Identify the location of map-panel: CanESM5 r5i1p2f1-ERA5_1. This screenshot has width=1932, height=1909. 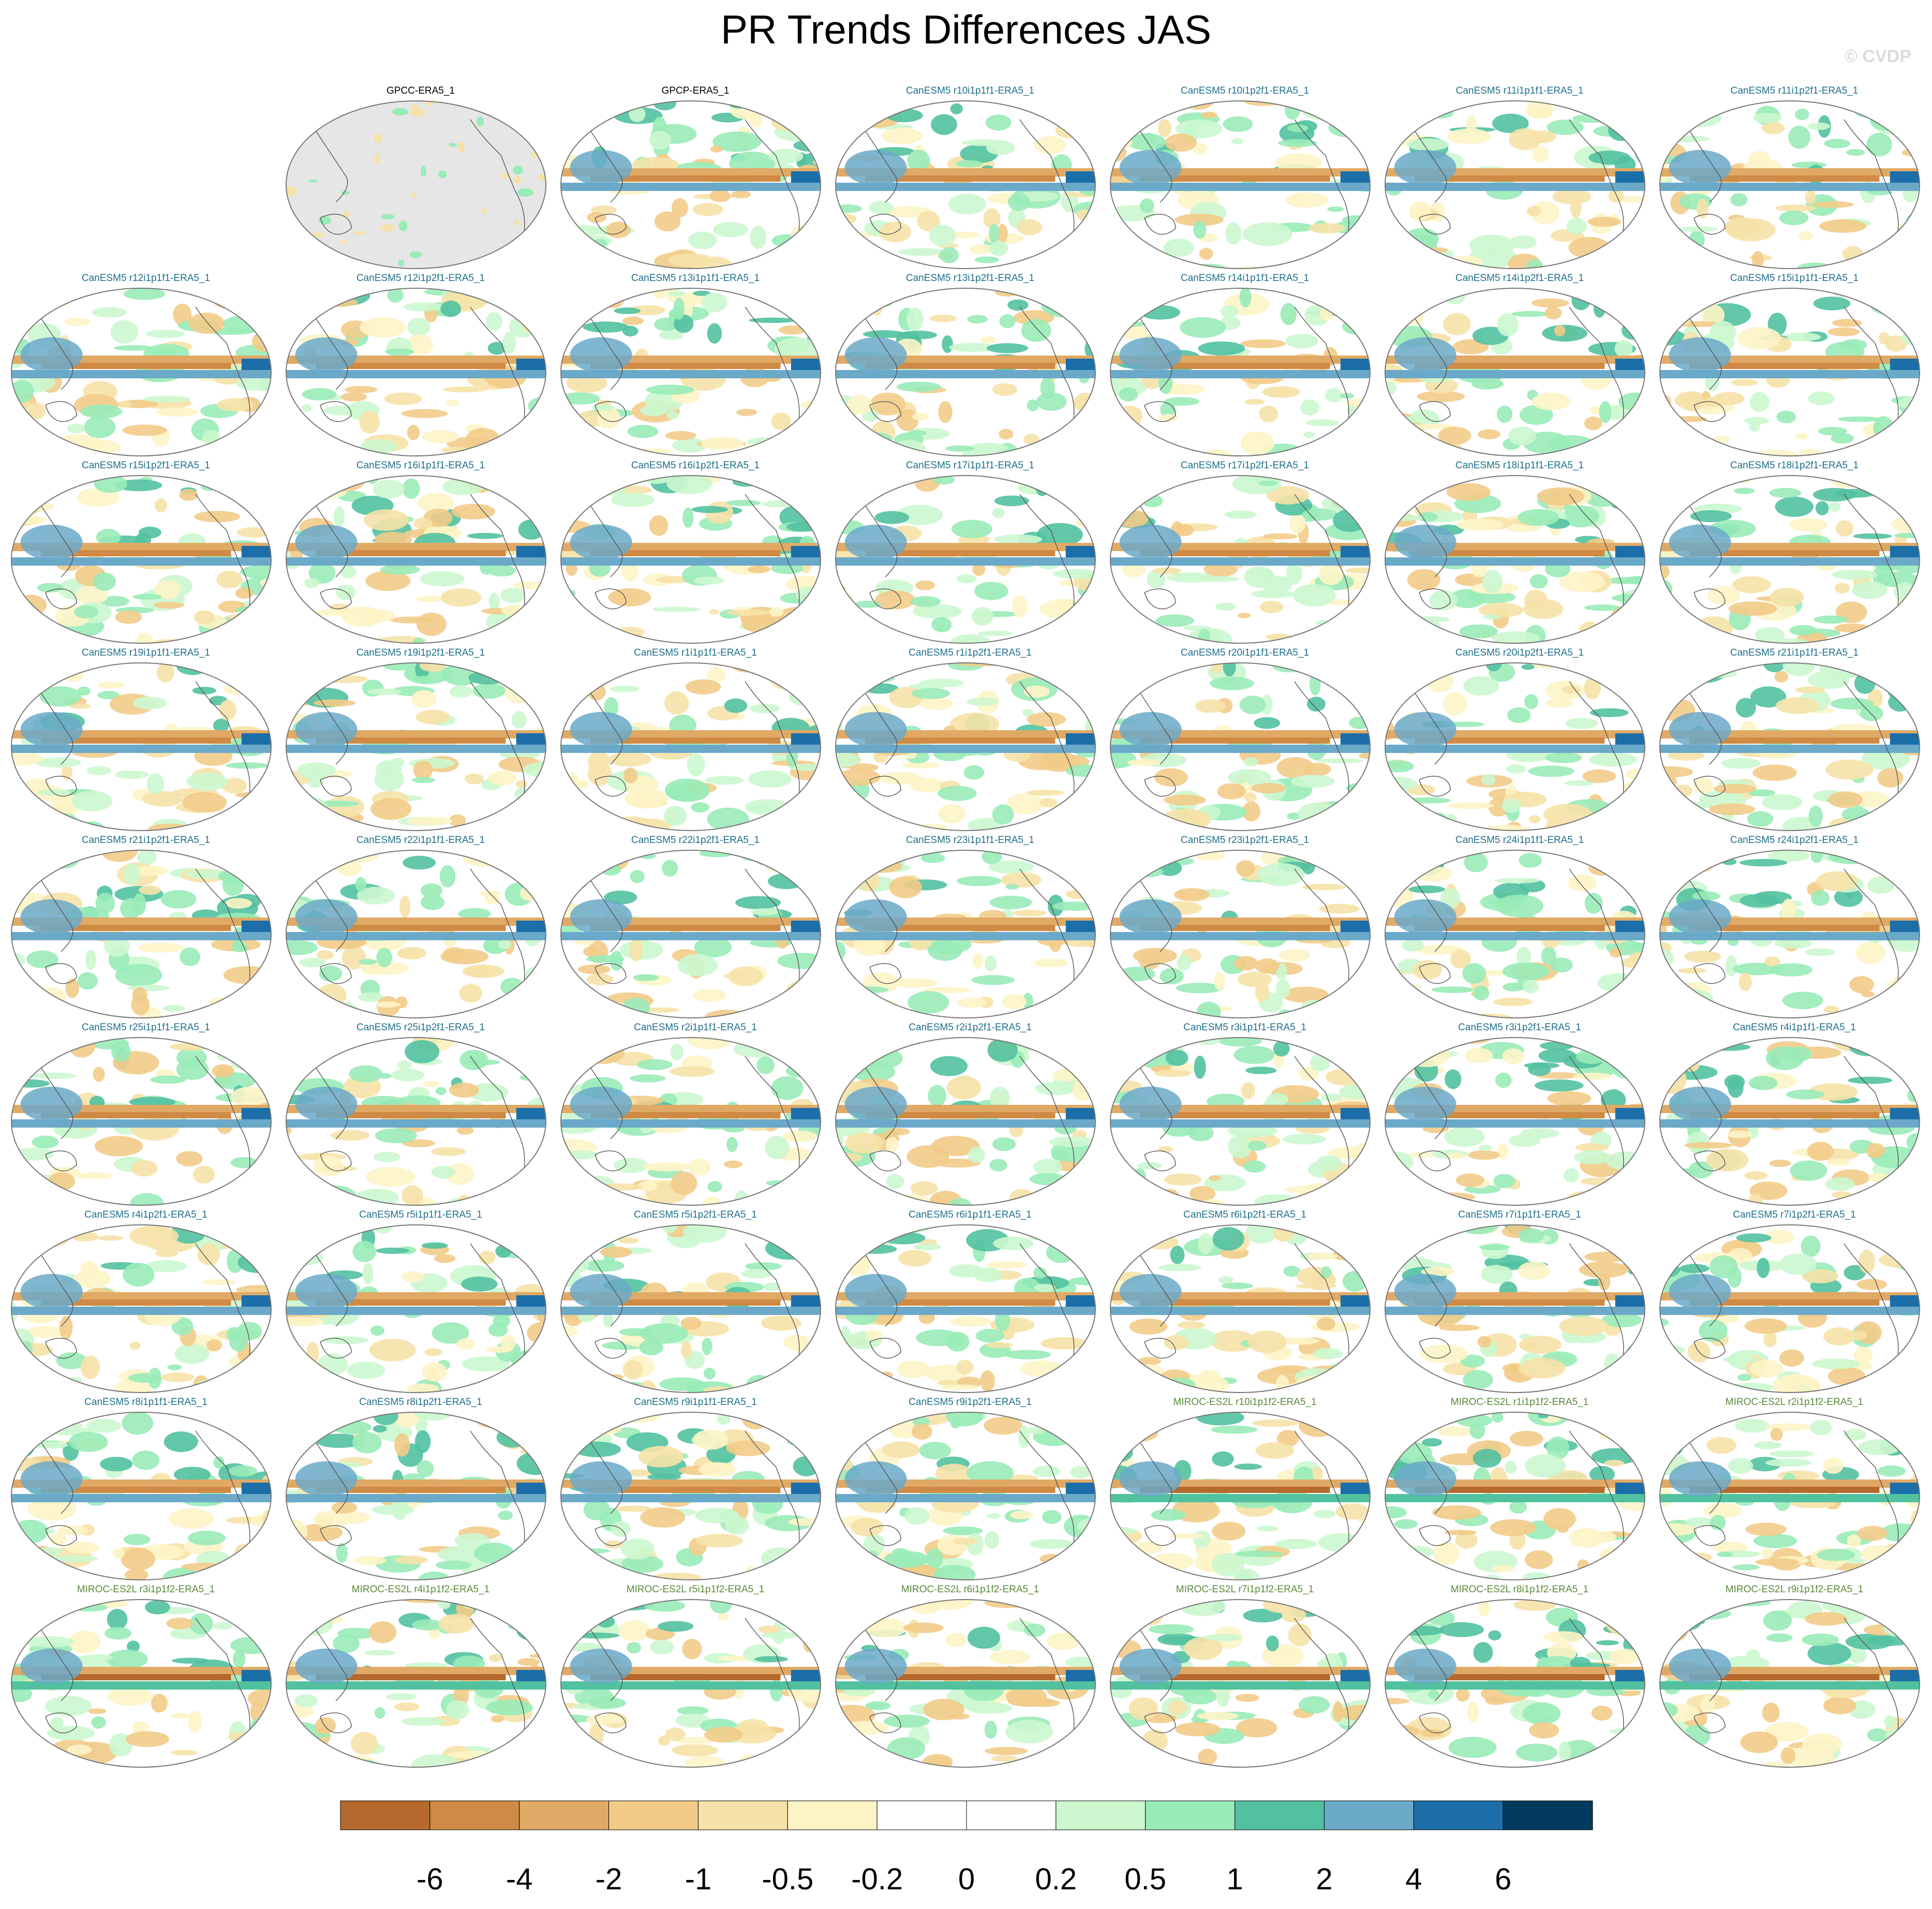
(695, 1303).